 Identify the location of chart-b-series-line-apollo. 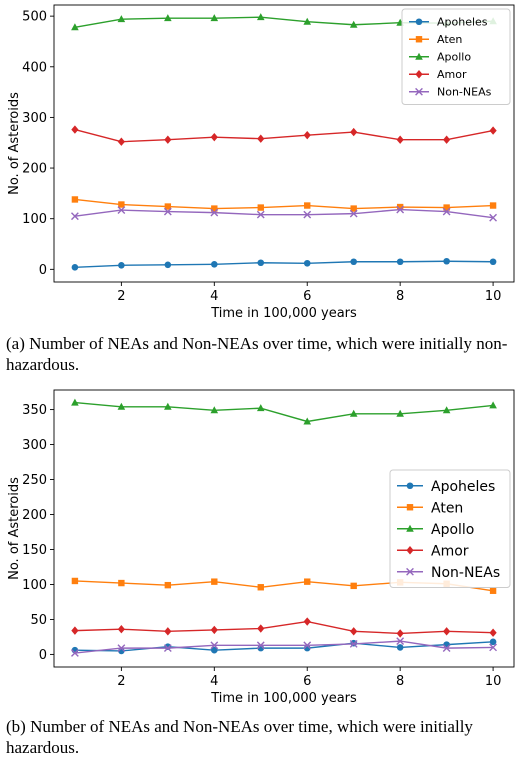
(284, 412).